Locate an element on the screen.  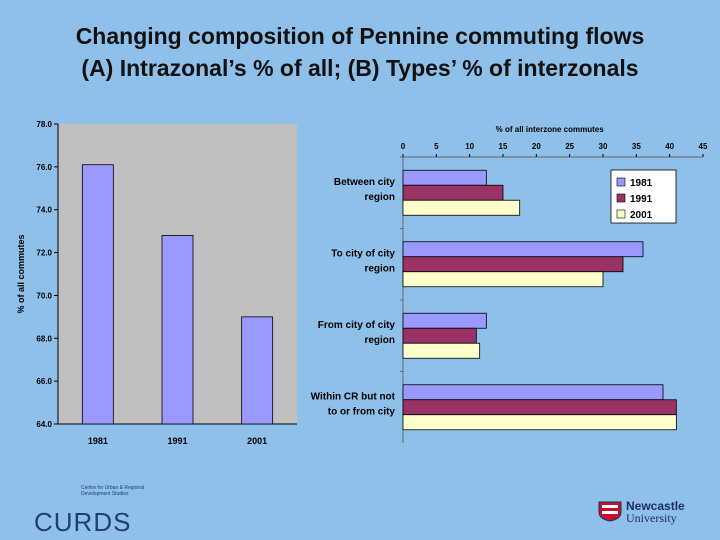
chart-b-category-label: to or from city is located at coordinates (362, 411).